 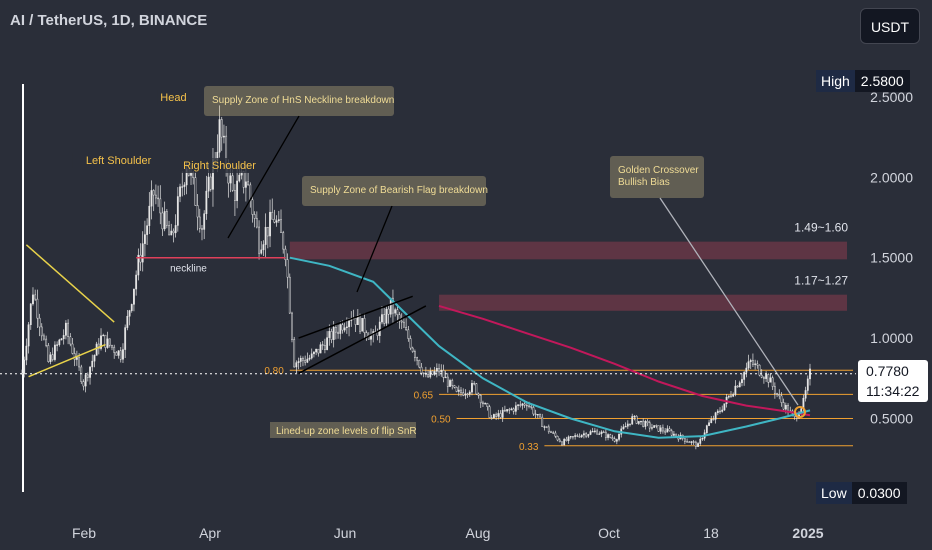 I want to click on flag-supply-note-pointer, so click(x=374, y=249).